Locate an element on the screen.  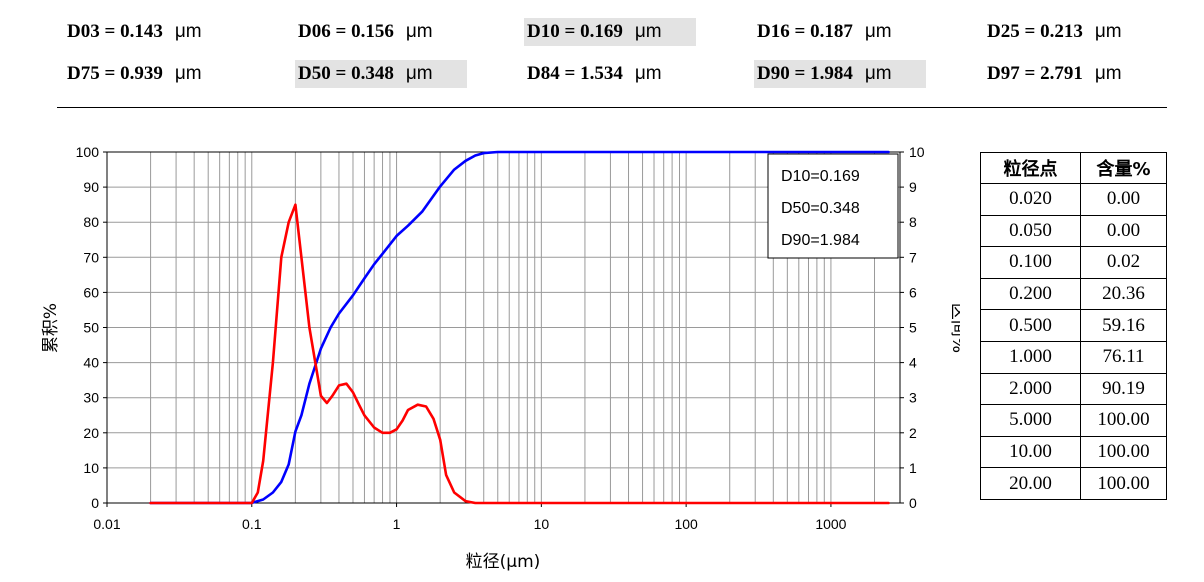
y-tick-label: 100 is located at coordinates (88, 152).